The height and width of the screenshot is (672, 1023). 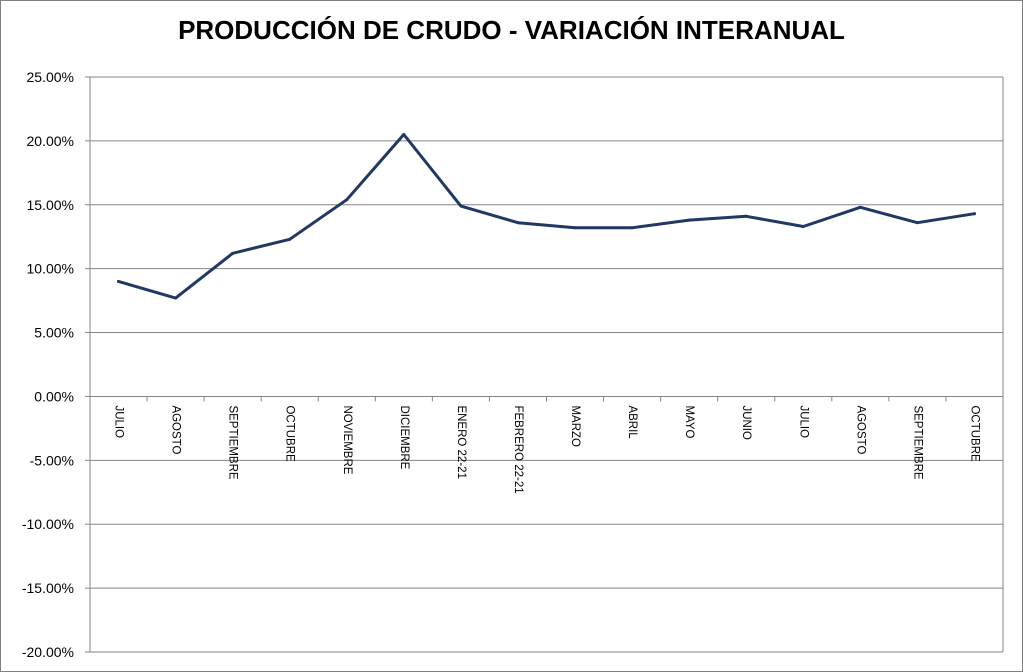 I want to click on x-tick-label: DICIEMBRE, so click(x=404, y=437).